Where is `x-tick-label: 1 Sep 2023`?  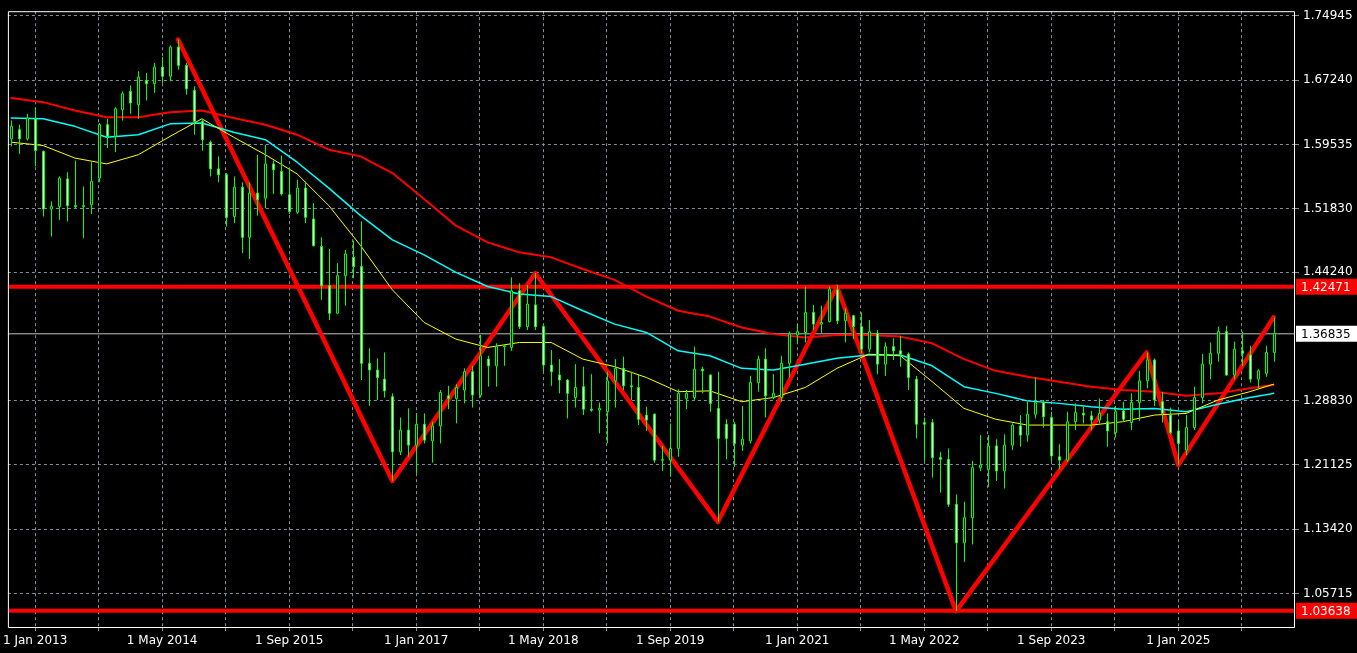
x-tick-label: 1 Sep 2023 is located at coordinates (1051, 640).